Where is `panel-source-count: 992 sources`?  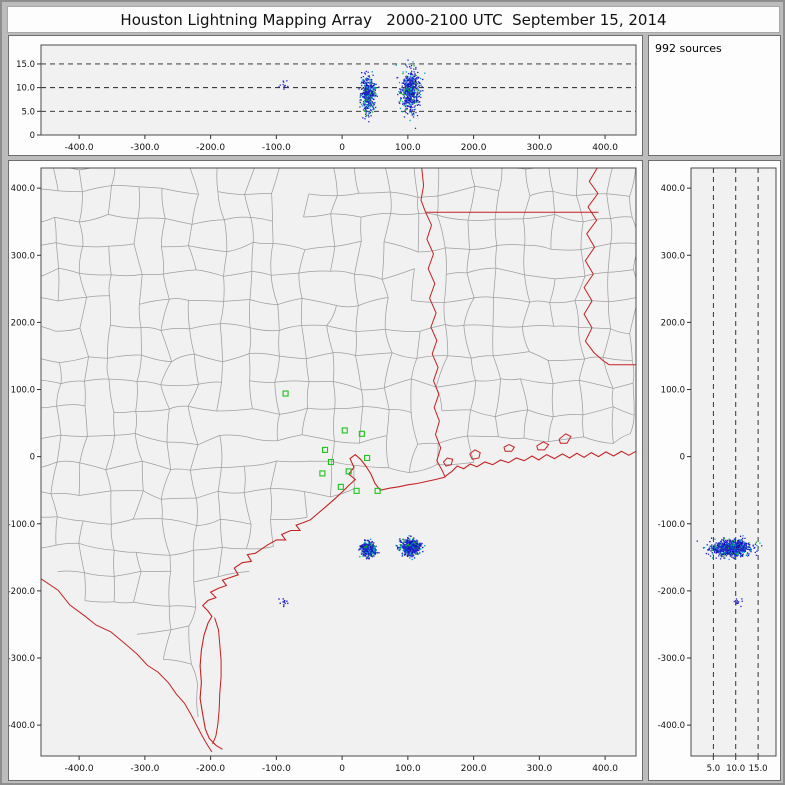 panel-source-count: 992 sources is located at coordinates (714, 95).